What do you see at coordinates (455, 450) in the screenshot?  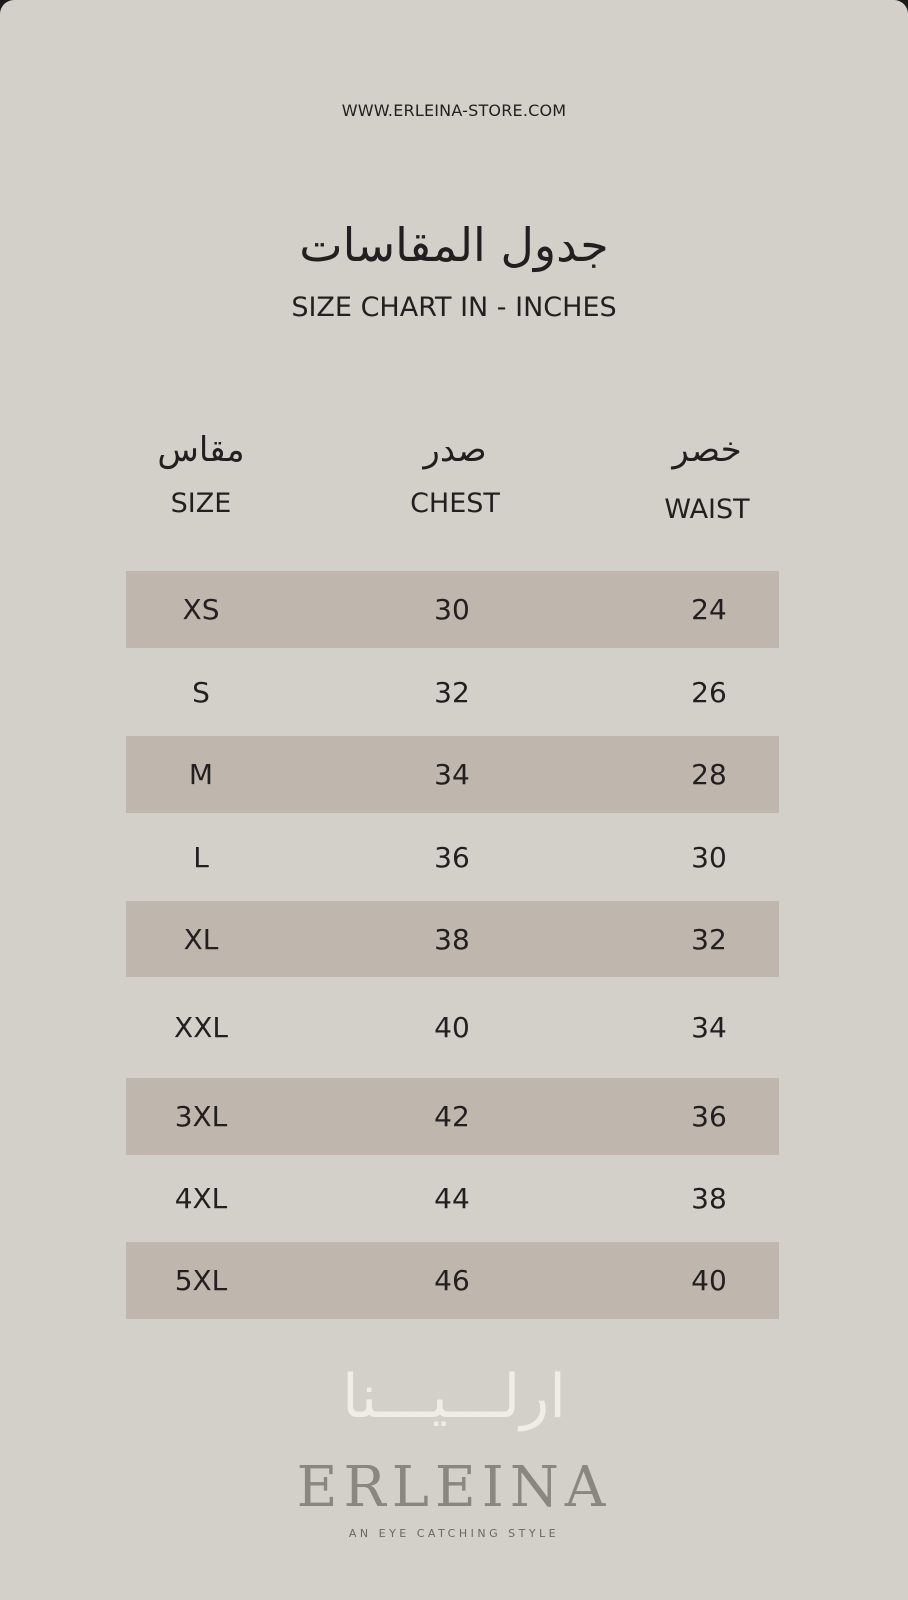 I see `col-header-chest-ar: صدر` at bounding box center [455, 450].